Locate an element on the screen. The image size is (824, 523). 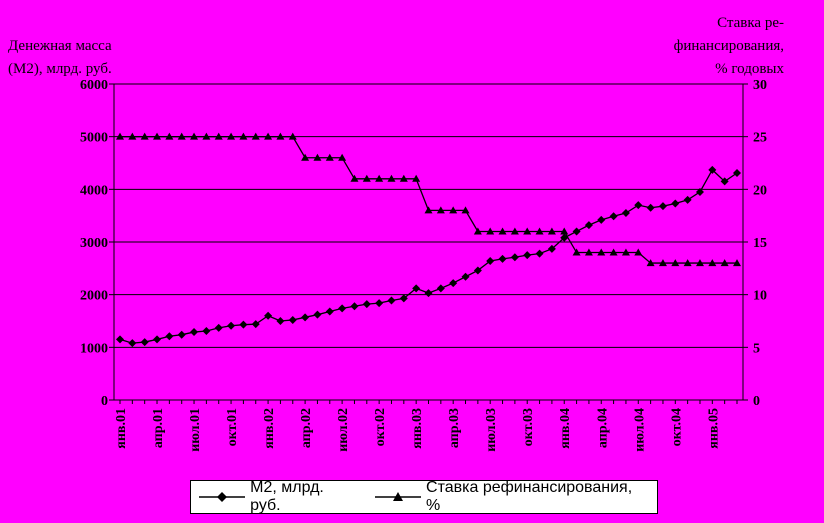
y-right-tick-label: 15 is located at coordinates (760, 243).